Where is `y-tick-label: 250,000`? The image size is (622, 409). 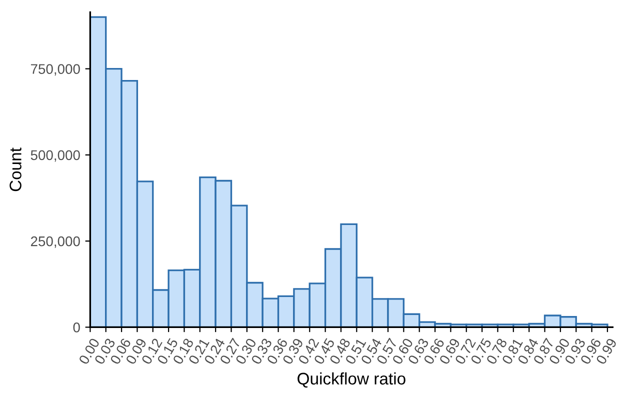 y-tick-label: 250,000 is located at coordinates (55, 242).